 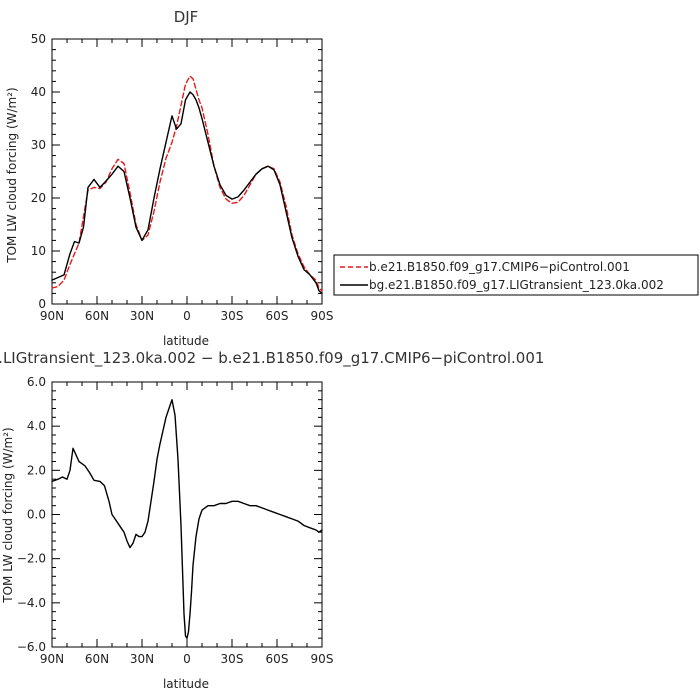 What do you see at coordinates (36, 382) in the screenshot?
I see `bottom-y-tick-label: 6.0` at bounding box center [36, 382].